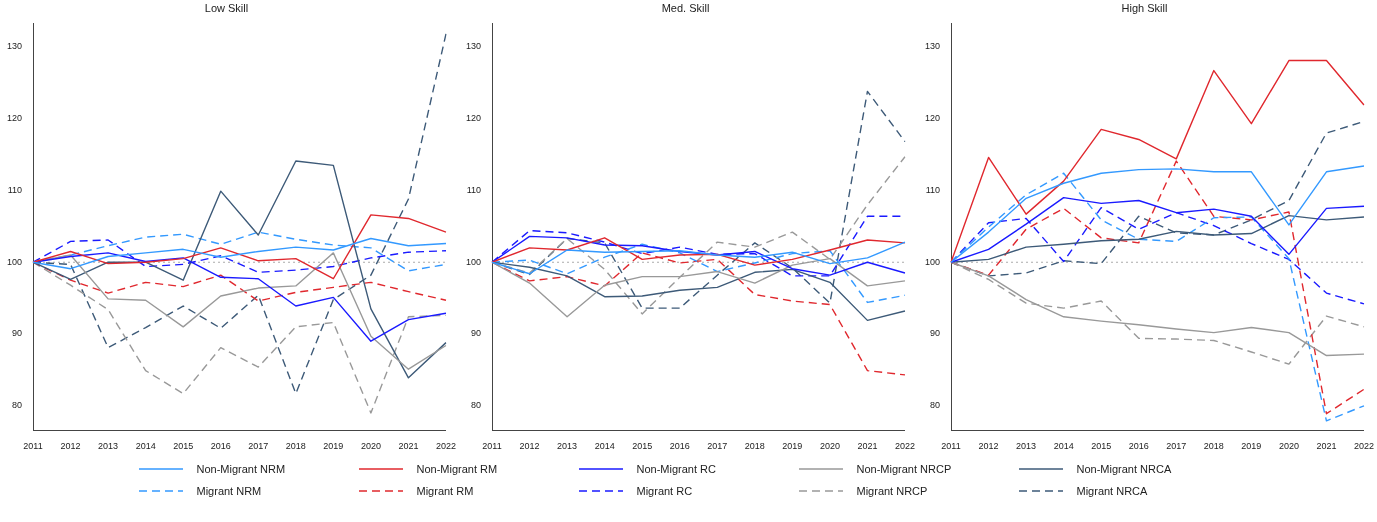  Describe the element at coordinates (904, 469) in the screenshot. I see `legend-label: Non-Migrant NRCP` at that location.